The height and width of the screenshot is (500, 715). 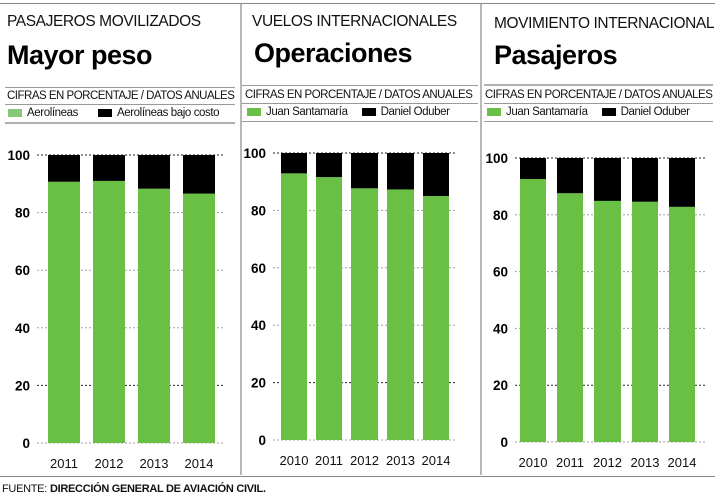 I want to click on chart-kicker: PASAJEROS MOVILIZADOS, so click(x=104, y=21).